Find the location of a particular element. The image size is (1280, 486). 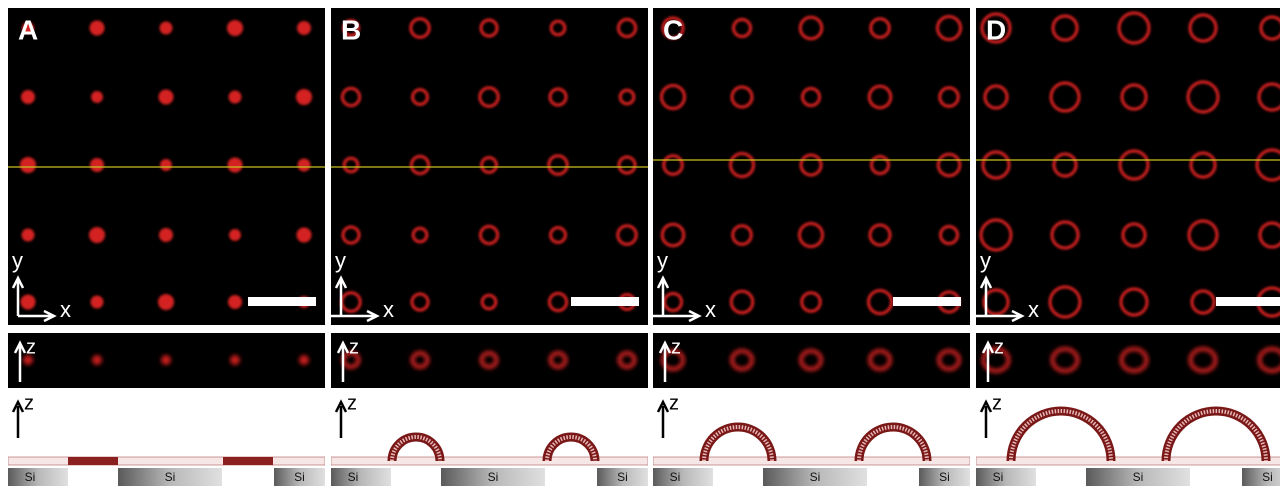

panel-label: C is located at coordinates (673, 29).